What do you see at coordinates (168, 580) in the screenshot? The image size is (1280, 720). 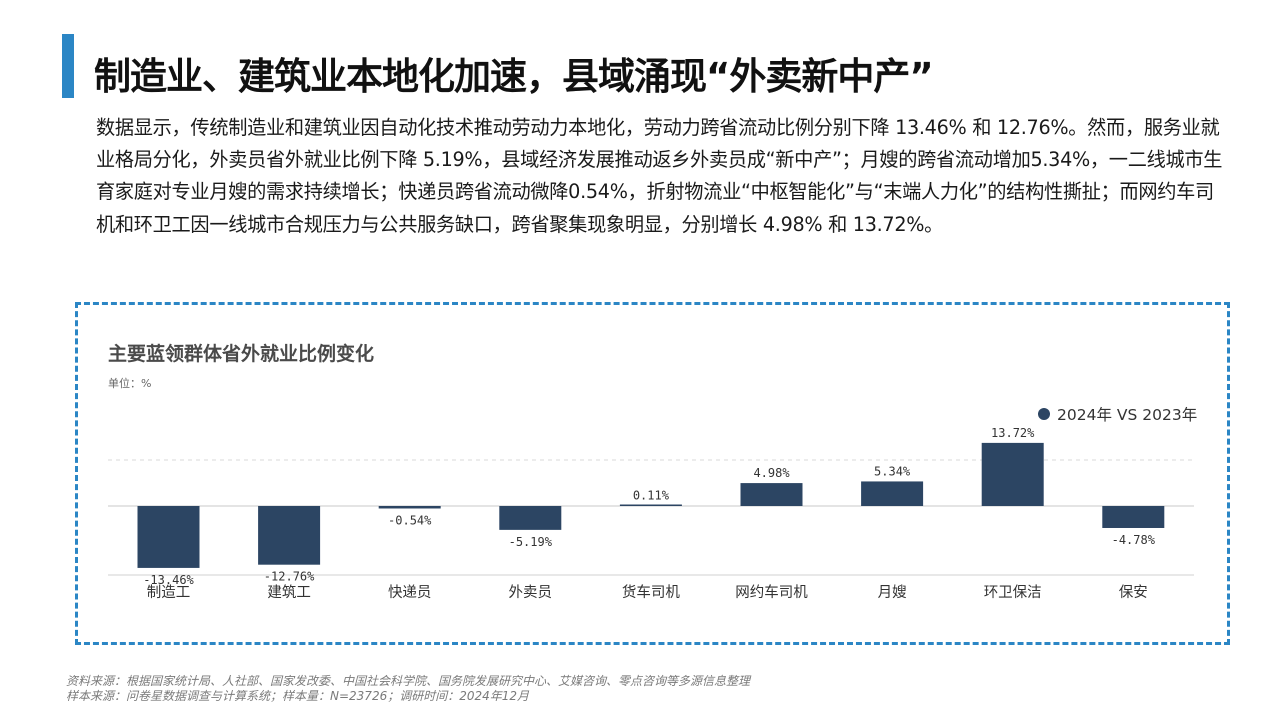 I see `data-label-0: -13.46%` at bounding box center [168, 580].